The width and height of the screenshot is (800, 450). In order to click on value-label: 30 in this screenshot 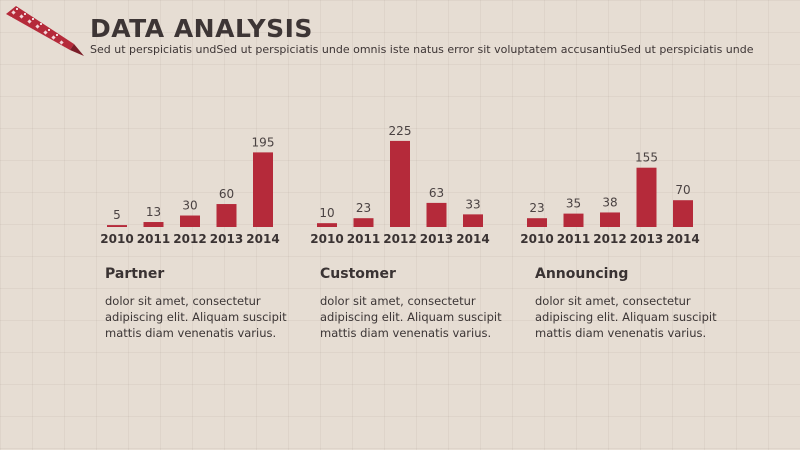, I will do `click(189, 206)`.